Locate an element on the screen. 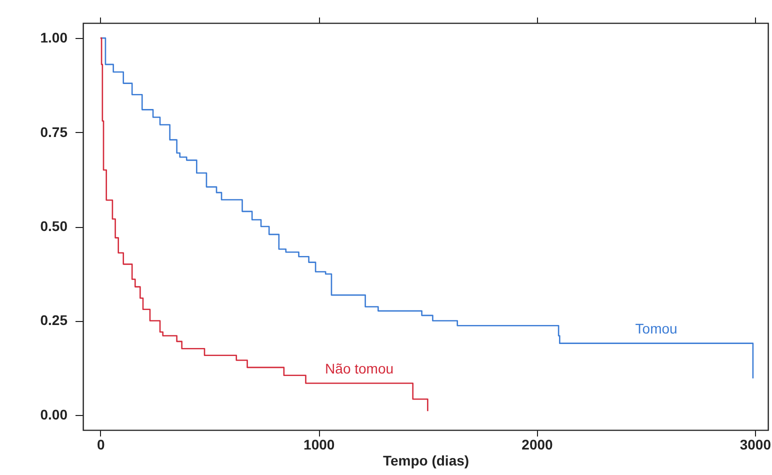  y-tick-label: 0.25 is located at coordinates (54, 320).